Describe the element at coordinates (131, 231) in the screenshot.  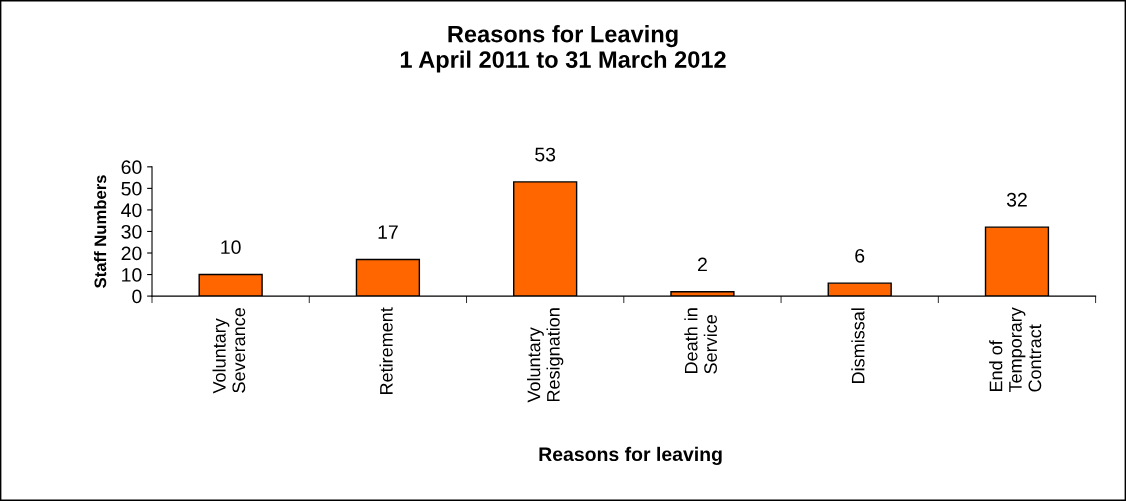
I see `y-tick-label: 30` at that location.